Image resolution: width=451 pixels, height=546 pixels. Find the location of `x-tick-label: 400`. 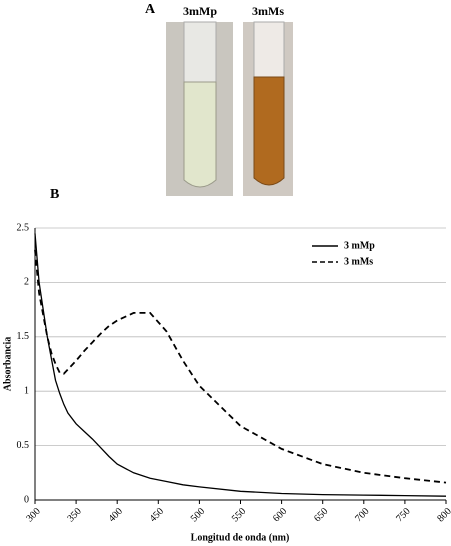

x-tick-label: 400 is located at coordinates (116, 515).